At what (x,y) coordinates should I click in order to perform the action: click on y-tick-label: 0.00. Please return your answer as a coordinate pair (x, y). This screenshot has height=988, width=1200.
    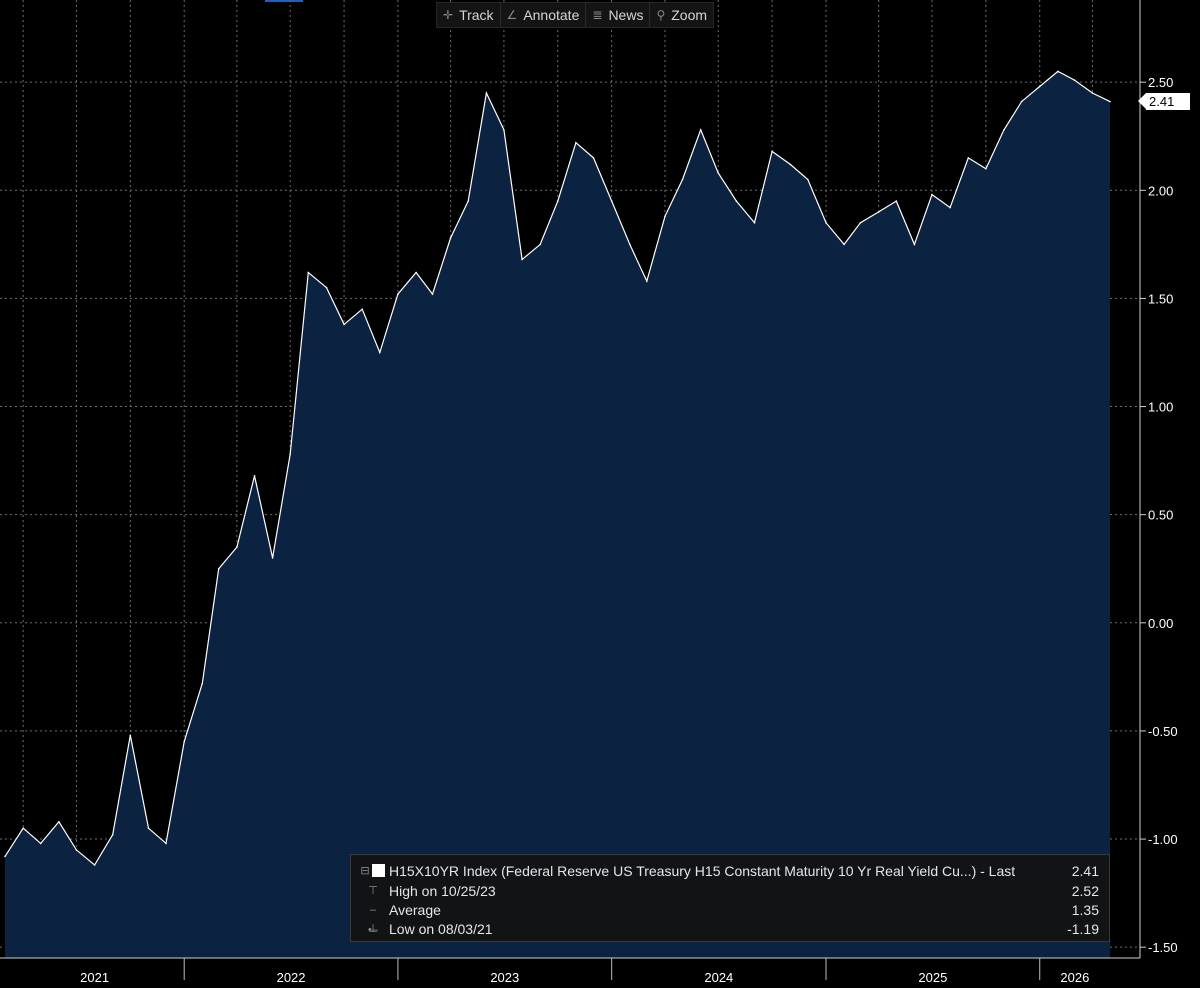
    Looking at the image, I should click on (1160, 623).